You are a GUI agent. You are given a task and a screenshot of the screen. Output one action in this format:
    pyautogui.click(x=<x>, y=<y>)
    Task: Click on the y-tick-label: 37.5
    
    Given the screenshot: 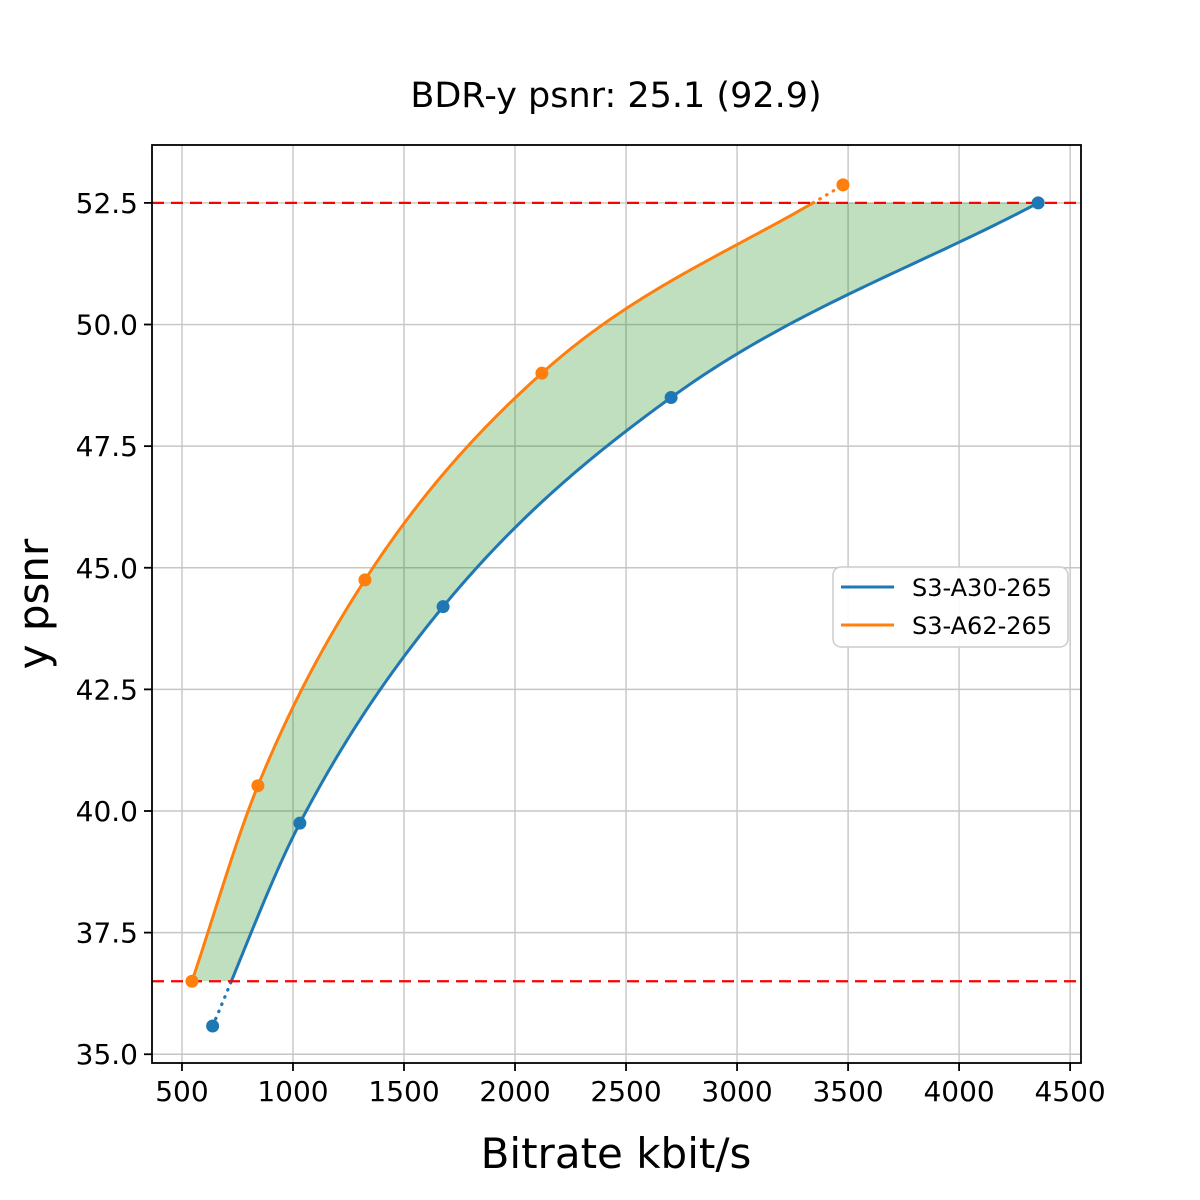 What is the action you would take?
    pyautogui.click(x=107, y=933)
    